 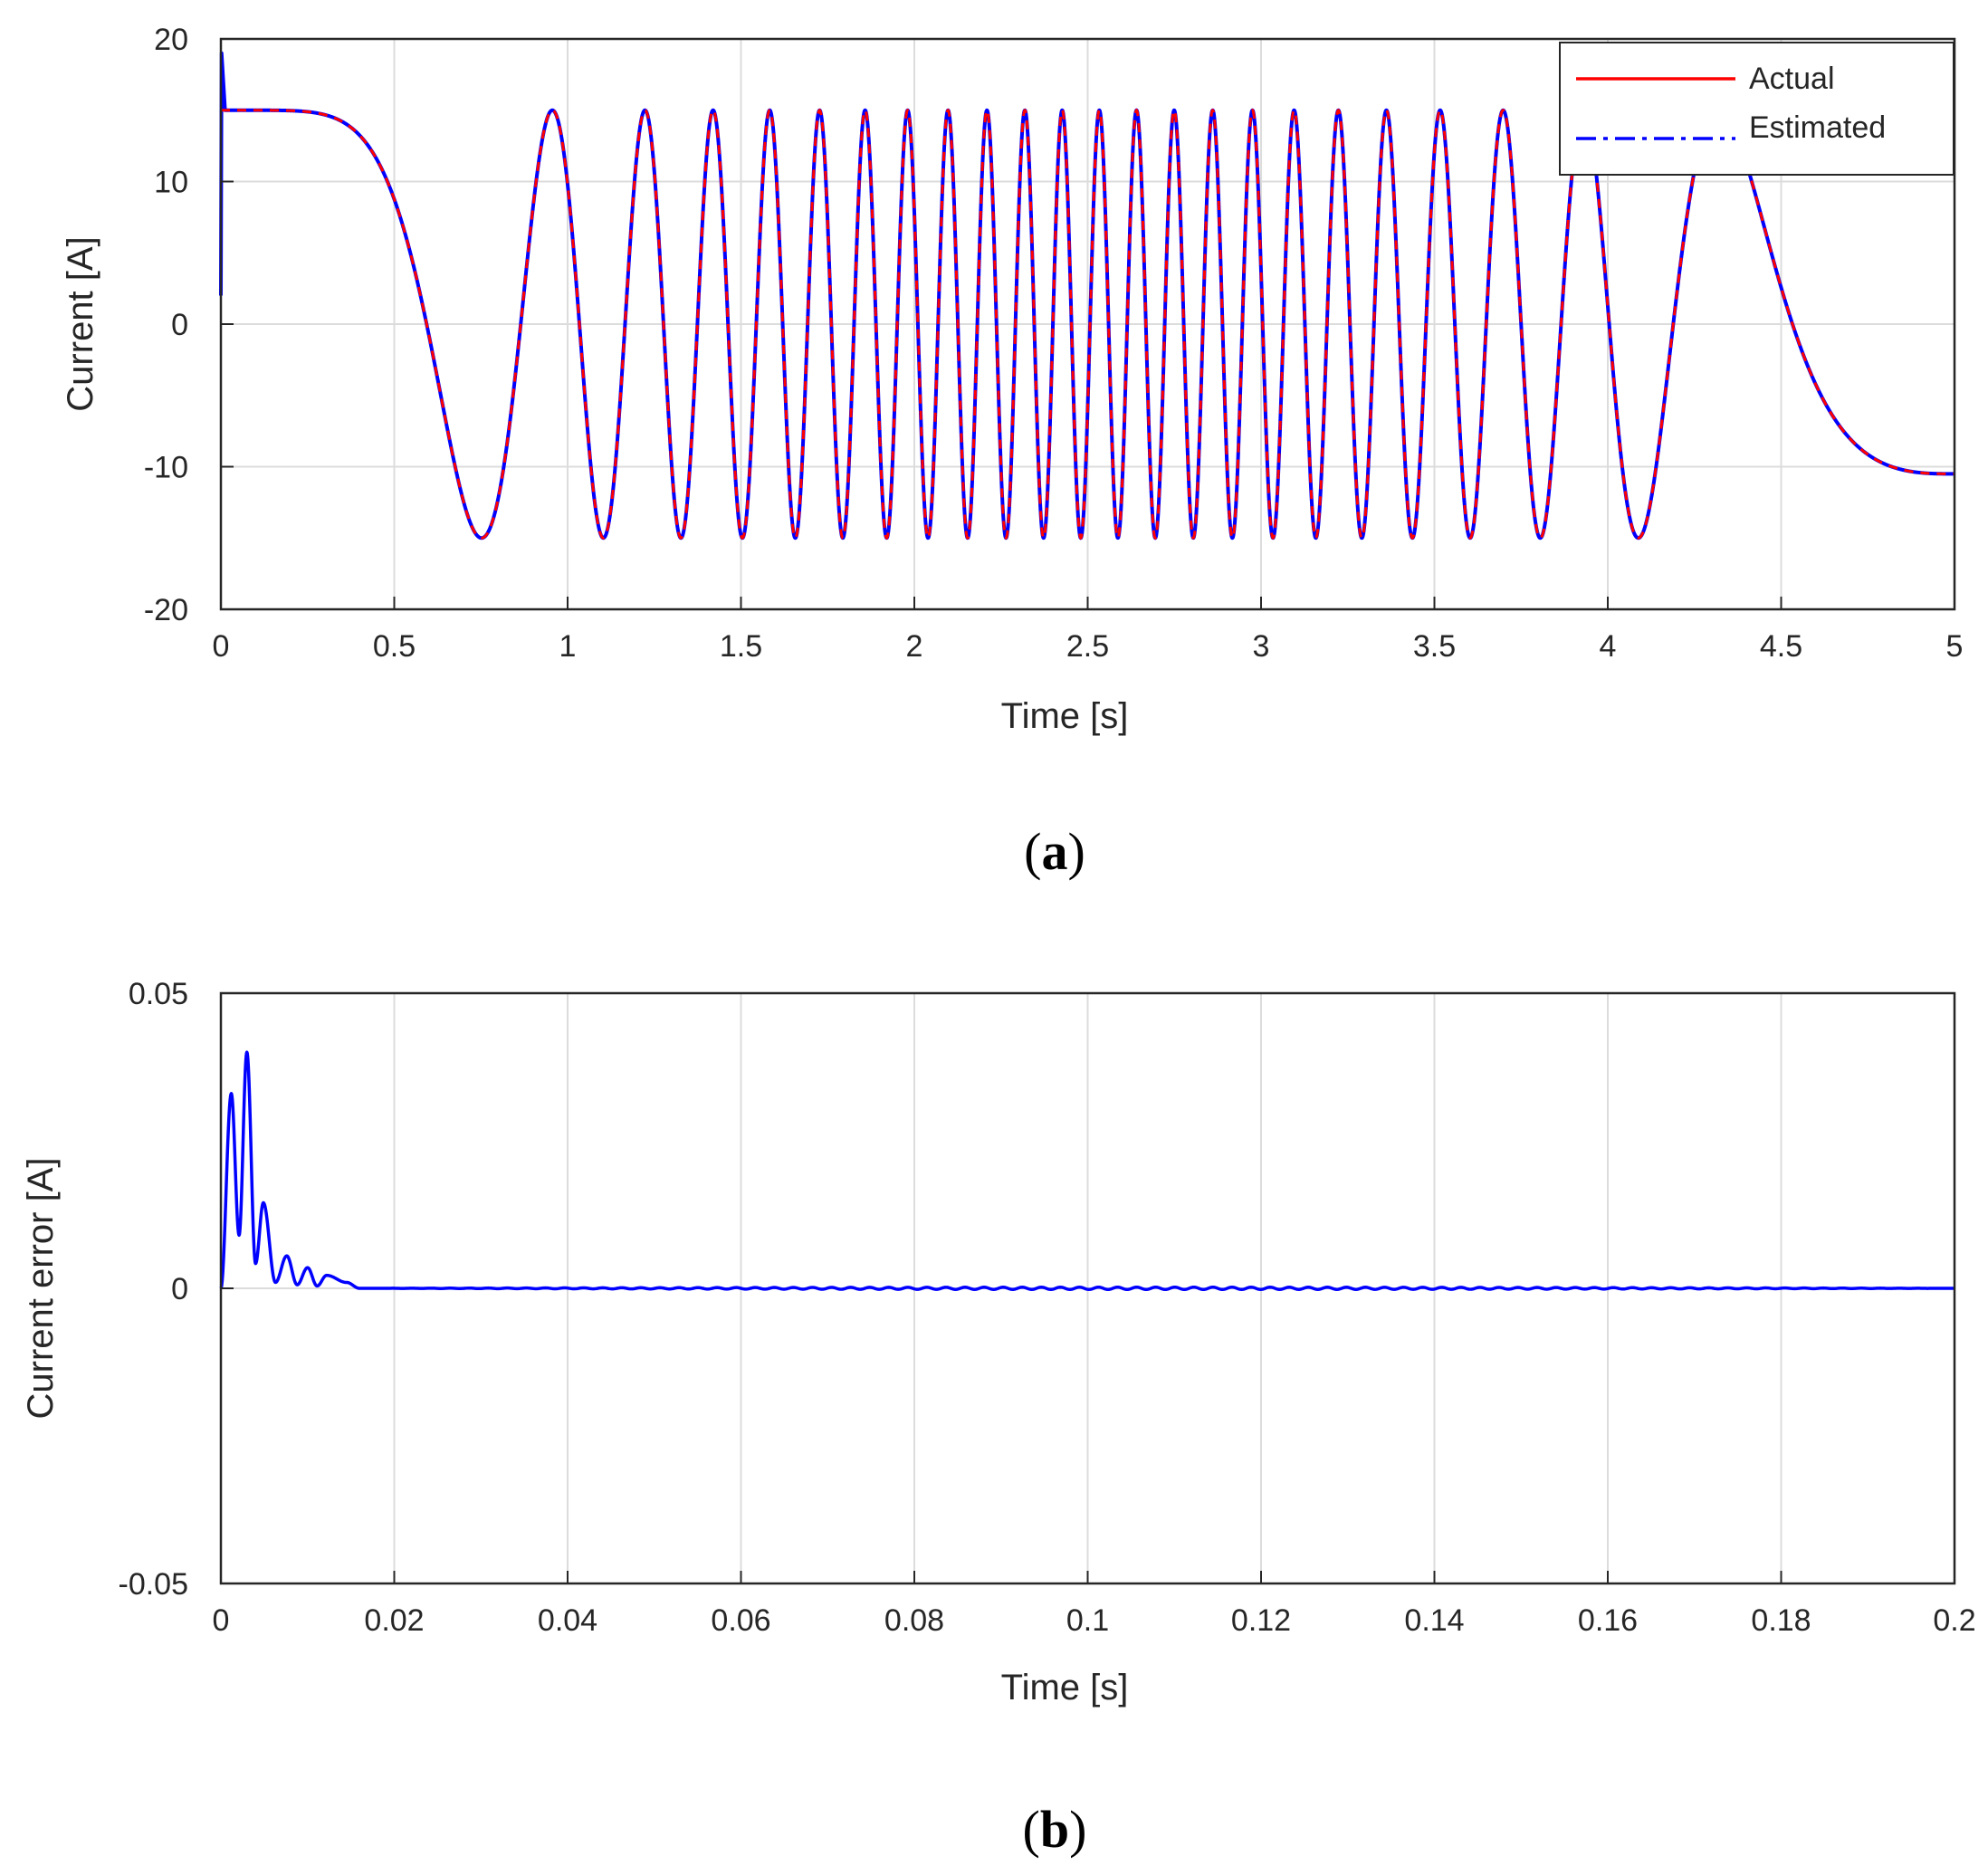 What do you see at coordinates (741, 646) in the screenshot?
I see `chart-a-xtick-label: 1.5` at bounding box center [741, 646].